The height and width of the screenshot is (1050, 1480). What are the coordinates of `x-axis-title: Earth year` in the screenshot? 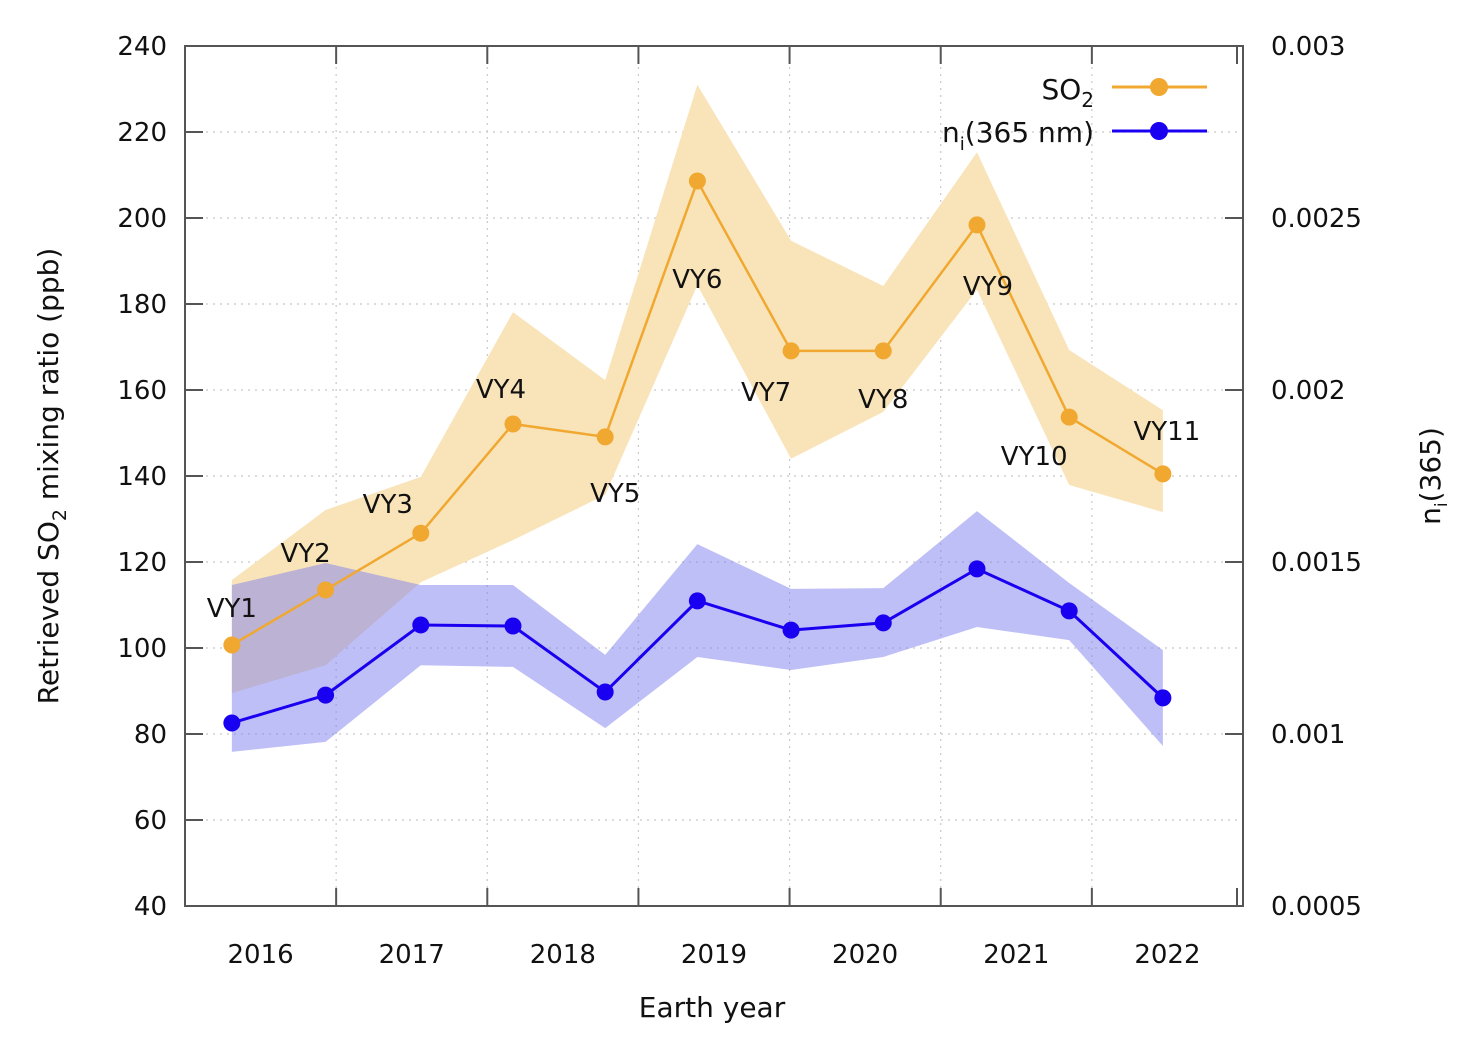 It's located at (712, 1007).